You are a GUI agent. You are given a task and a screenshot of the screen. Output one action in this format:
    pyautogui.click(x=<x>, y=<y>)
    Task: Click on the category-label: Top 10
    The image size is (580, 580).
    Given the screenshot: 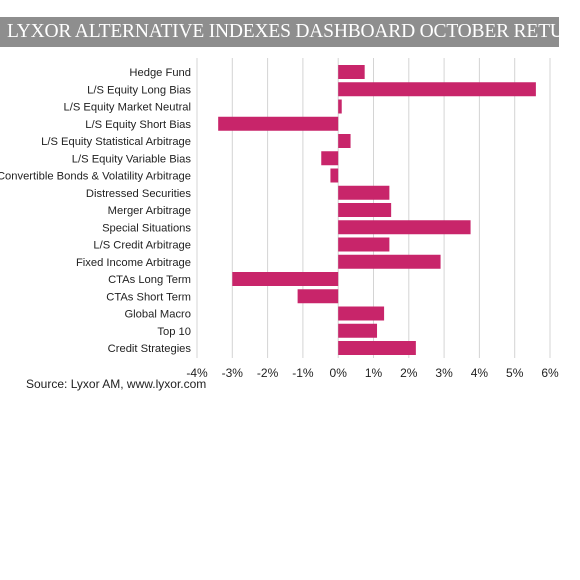 What is the action you would take?
    pyautogui.click(x=174, y=332)
    